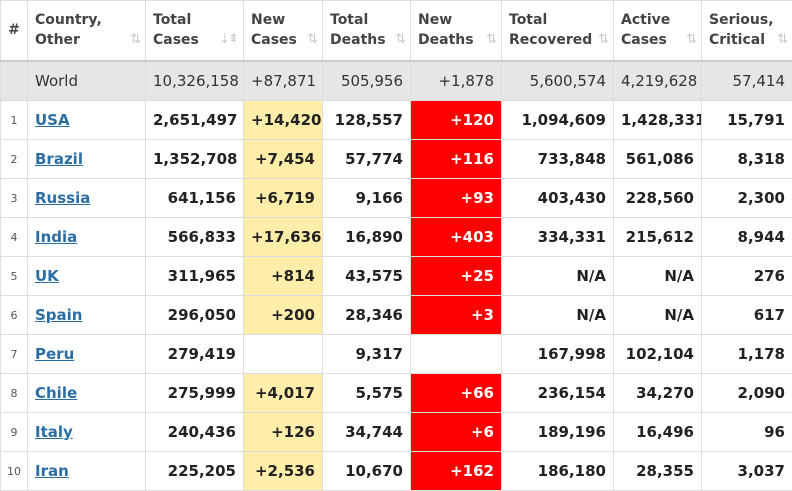  Describe the element at coordinates (456, 120) in the screenshot. I see `new-deaths-cell: +120` at that location.